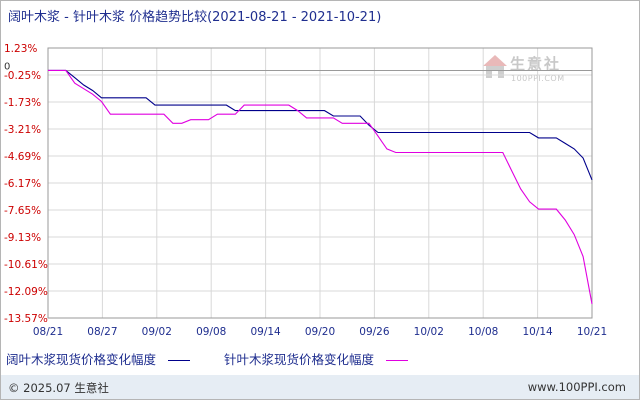  Describe the element at coordinates (320, 332) in the screenshot. I see `x-tick-label: 09/20` at that location.